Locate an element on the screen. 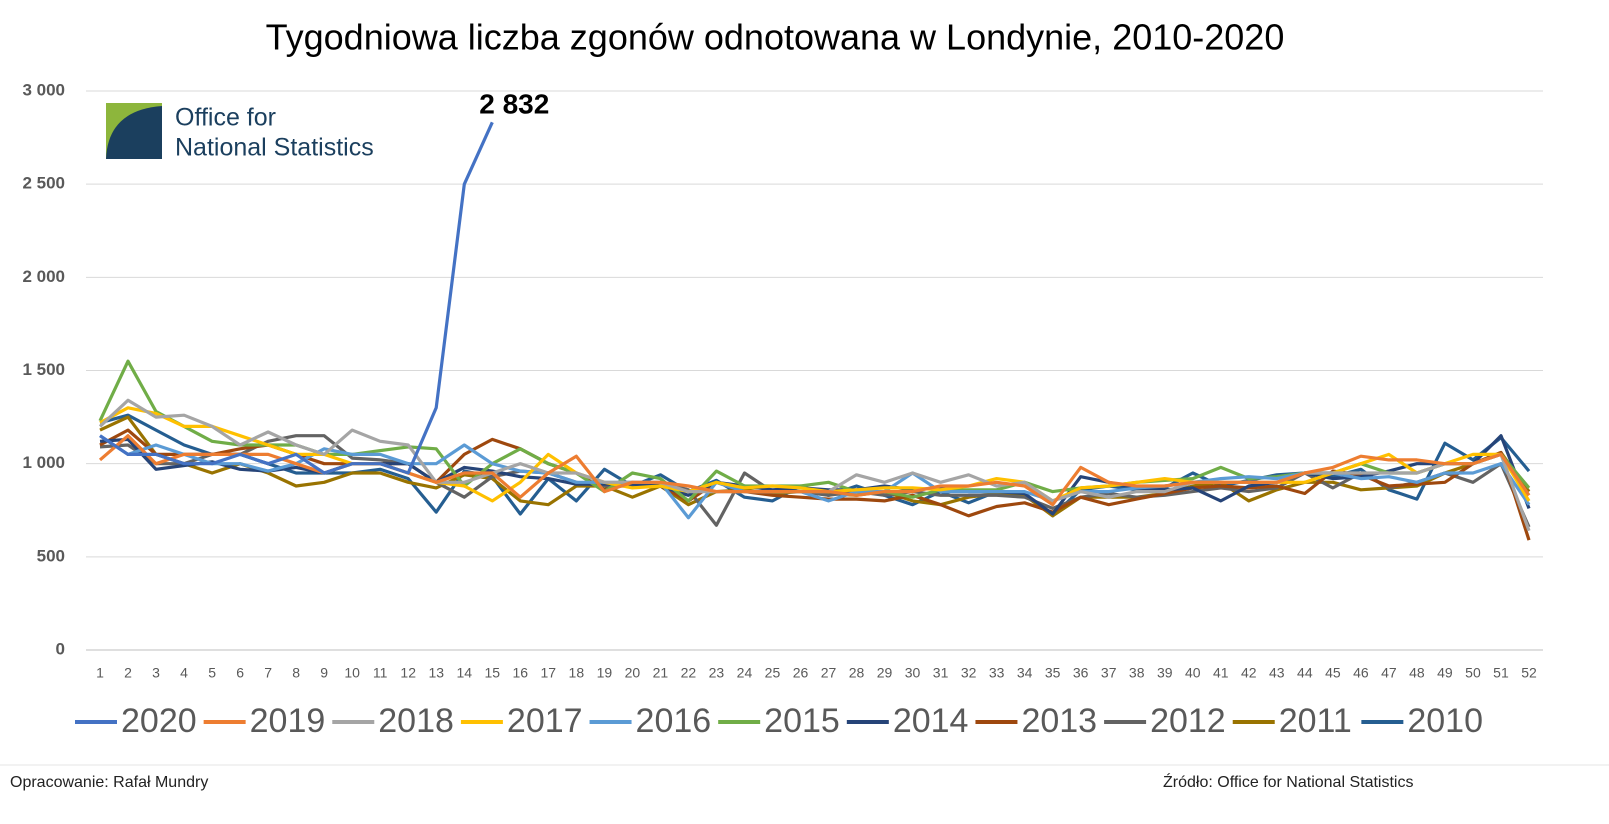 This screenshot has height=824, width=1609. legend-label: 2010 is located at coordinates (1445, 721).